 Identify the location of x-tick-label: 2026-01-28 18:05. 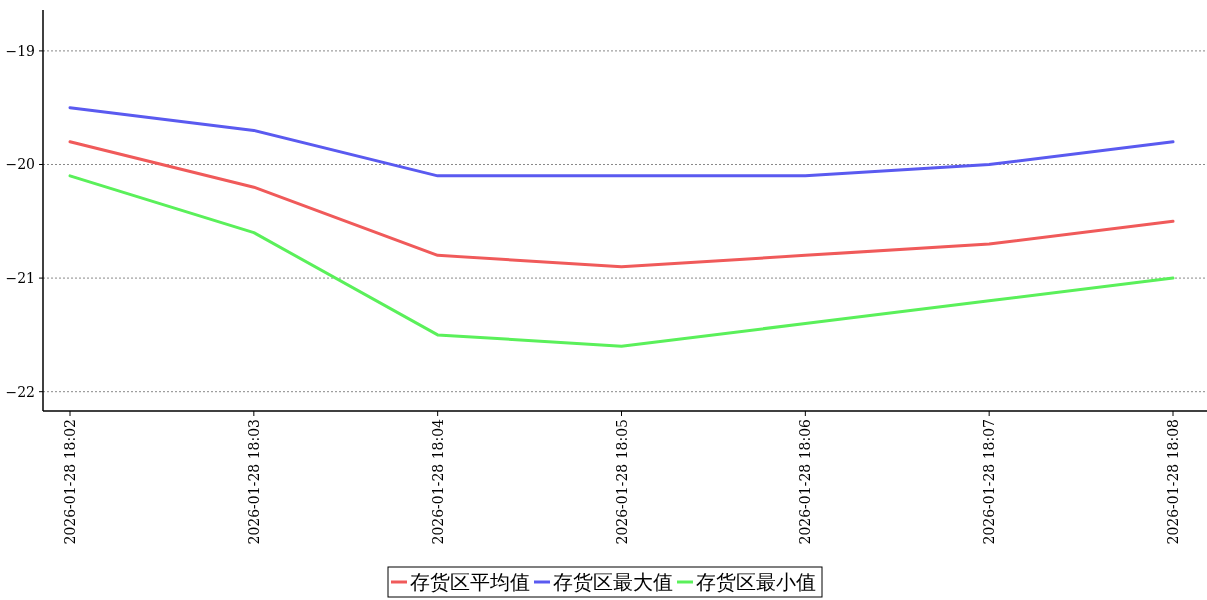
(621, 482).